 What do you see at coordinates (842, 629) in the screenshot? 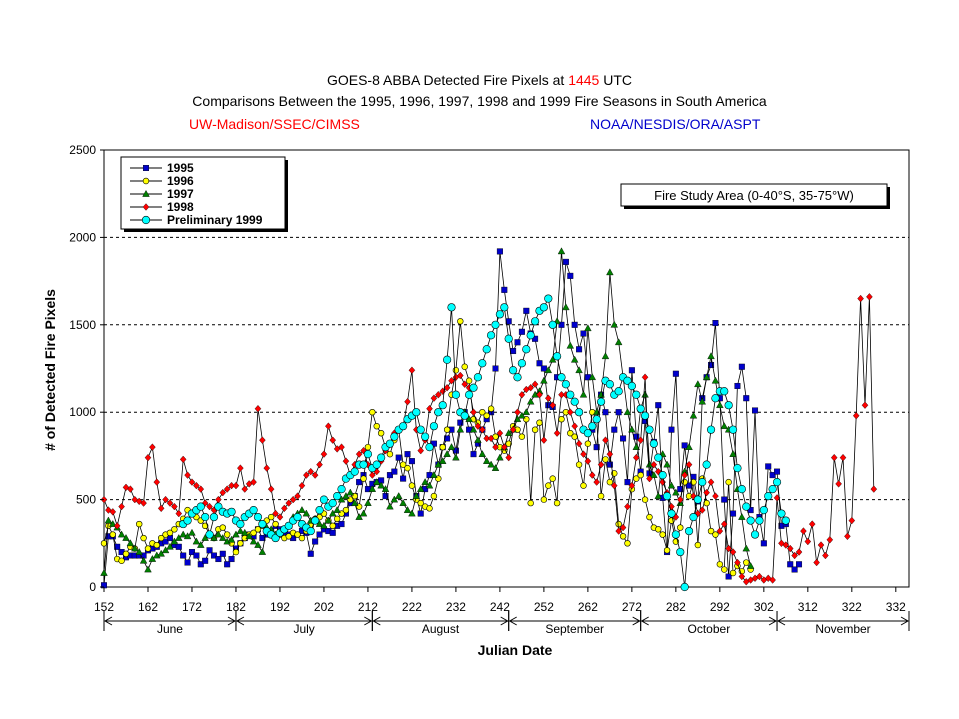
I see `month-label: November` at bounding box center [842, 629].